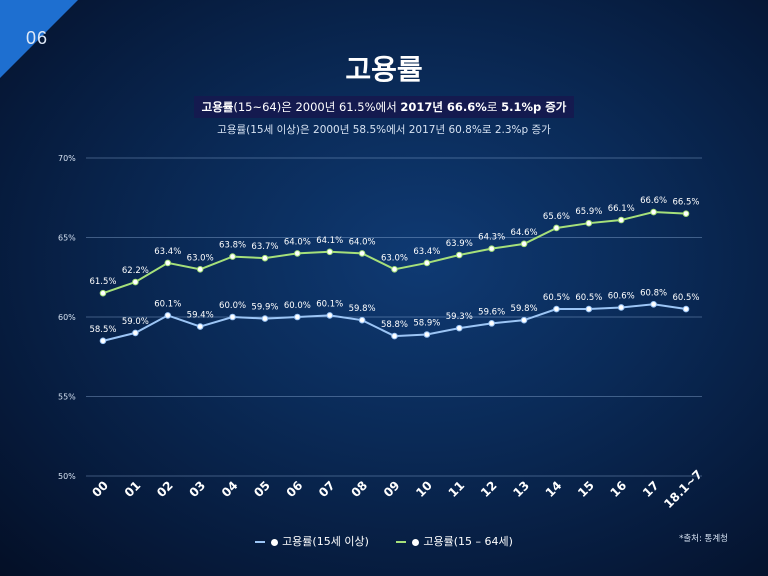  Describe the element at coordinates (394, 325) in the screenshot. I see `data-label-0-9: 58.8%` at that location.